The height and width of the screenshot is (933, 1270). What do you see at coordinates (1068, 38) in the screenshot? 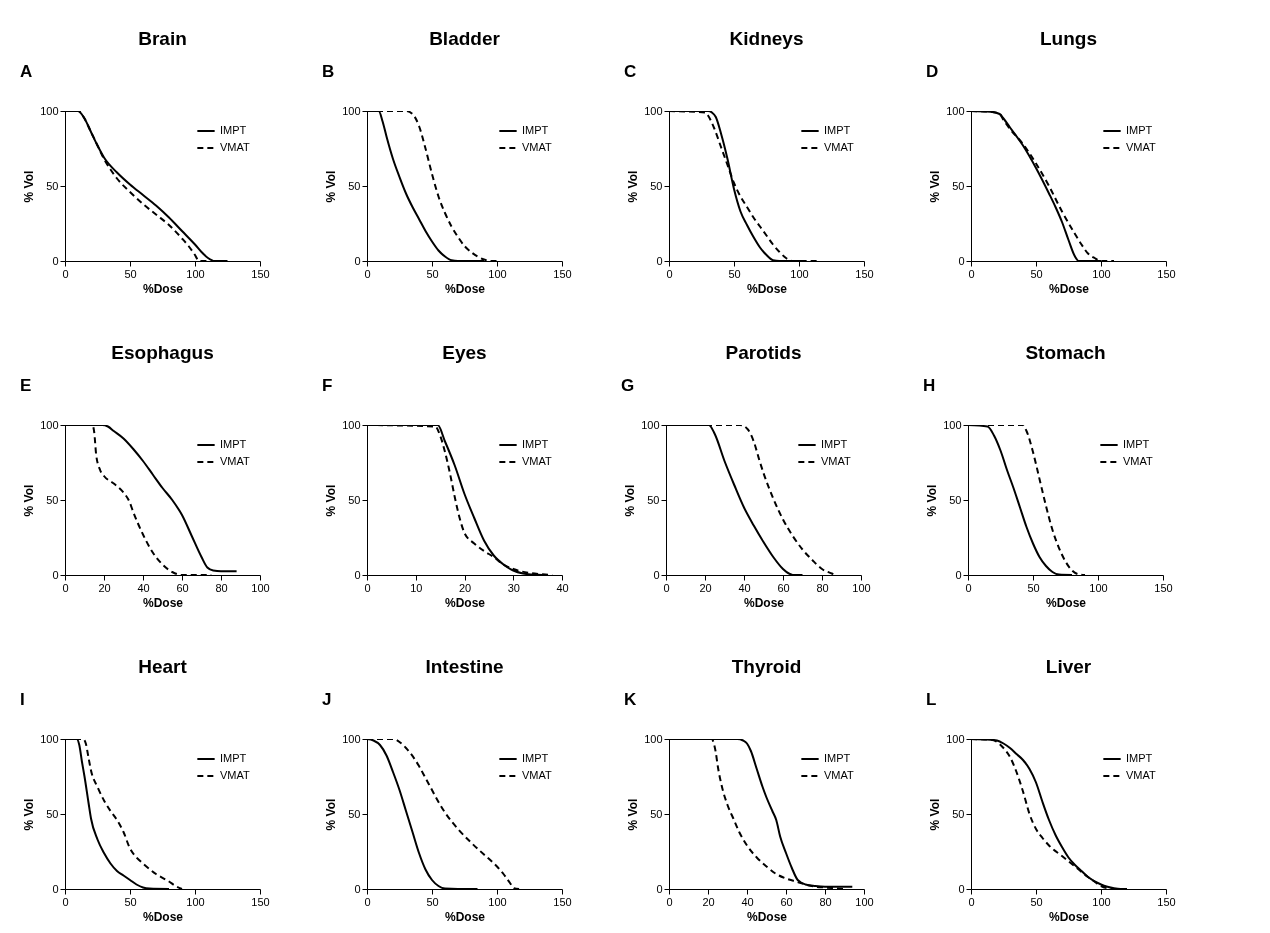
I see `chart-title: Lungs` at bounding box center [1068, 38].